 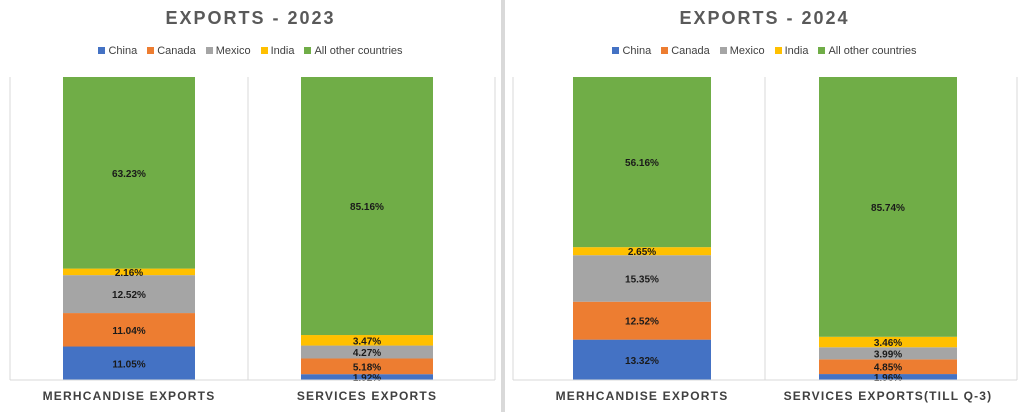 I want to click on data-label: 5.18%, so click(x=367, y=367).